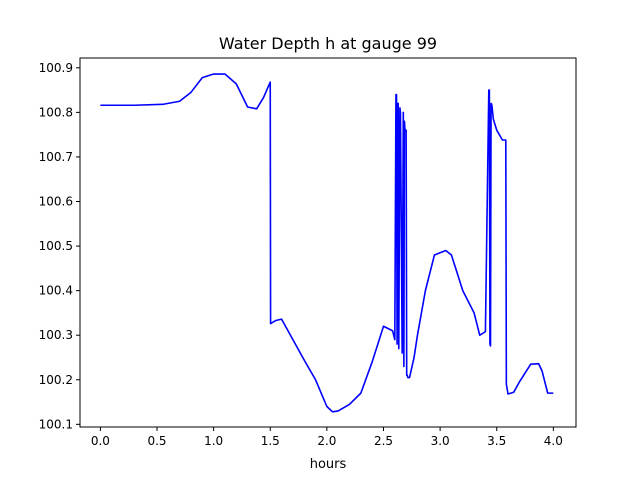  Describe the element at coordinates (326, 441) in the screenshot. I see `x-tick-label: 2.0` at that location.